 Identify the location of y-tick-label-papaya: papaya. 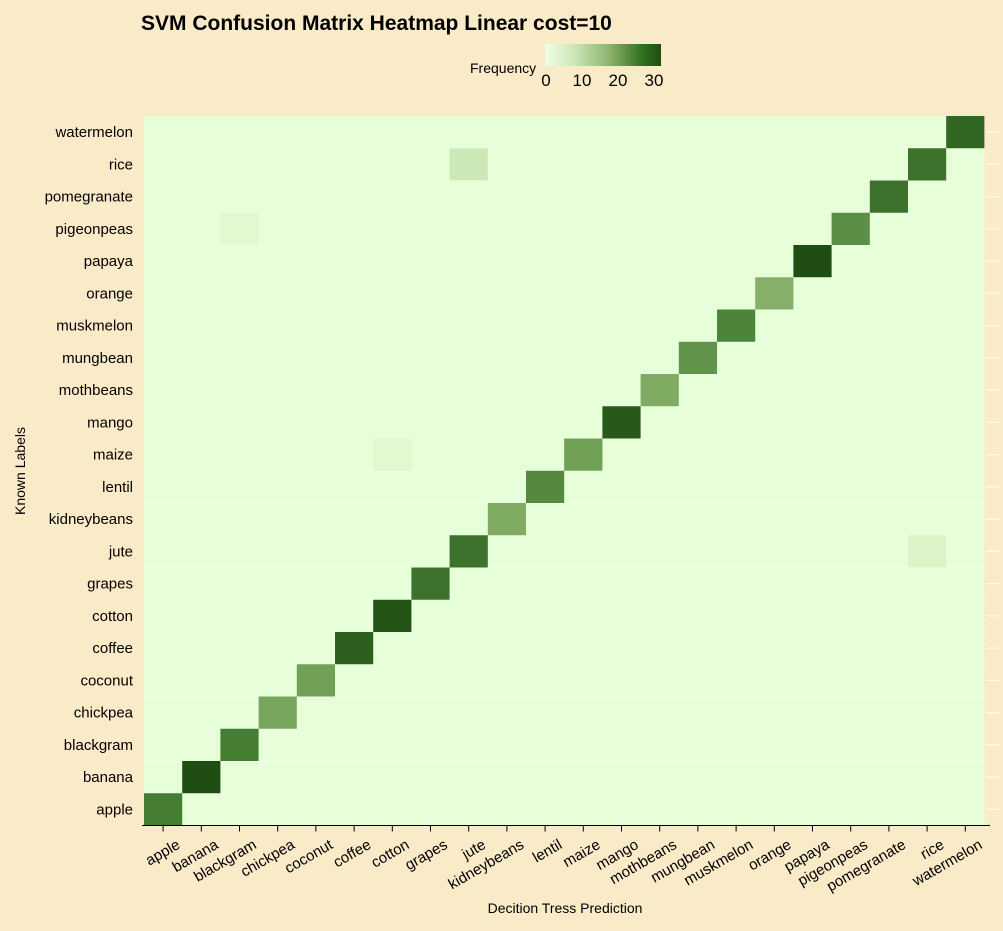
(109, 261).